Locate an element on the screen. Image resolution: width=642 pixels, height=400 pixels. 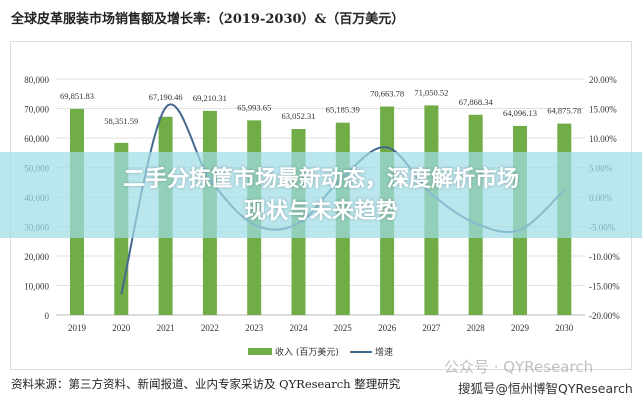
data-label-2029: 64,096.13 is located at coordinates (520, 113).